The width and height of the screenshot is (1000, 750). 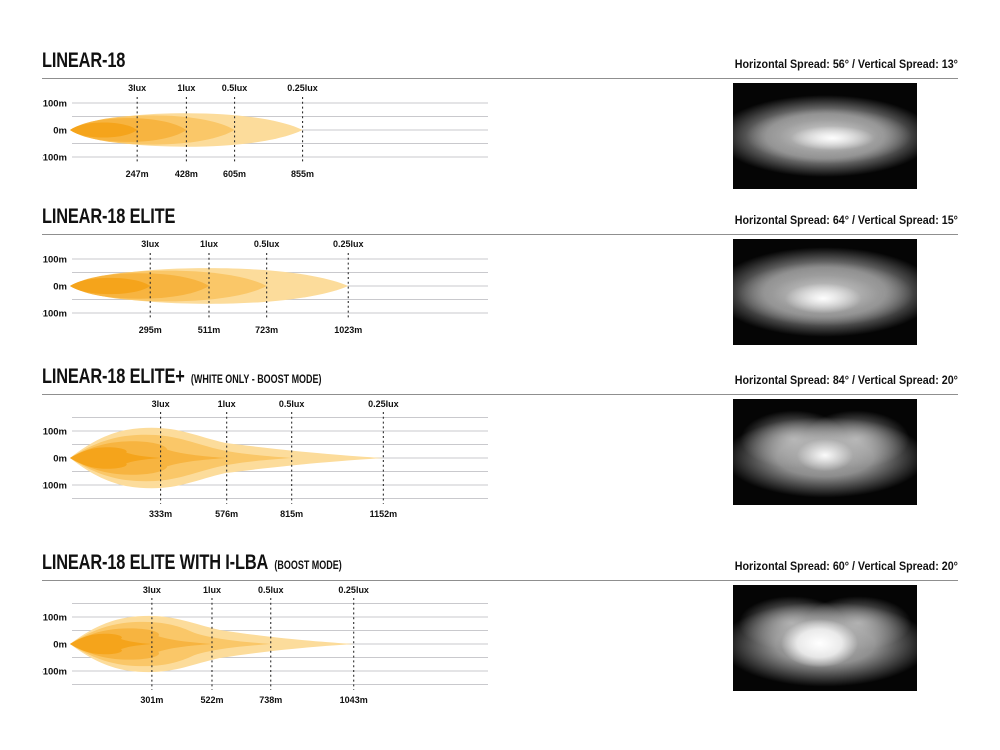 What do you see at coordinates (160, 514) in the screenshot?
I see `distance-tick-label: 333m` at bounding box center [160, 514].